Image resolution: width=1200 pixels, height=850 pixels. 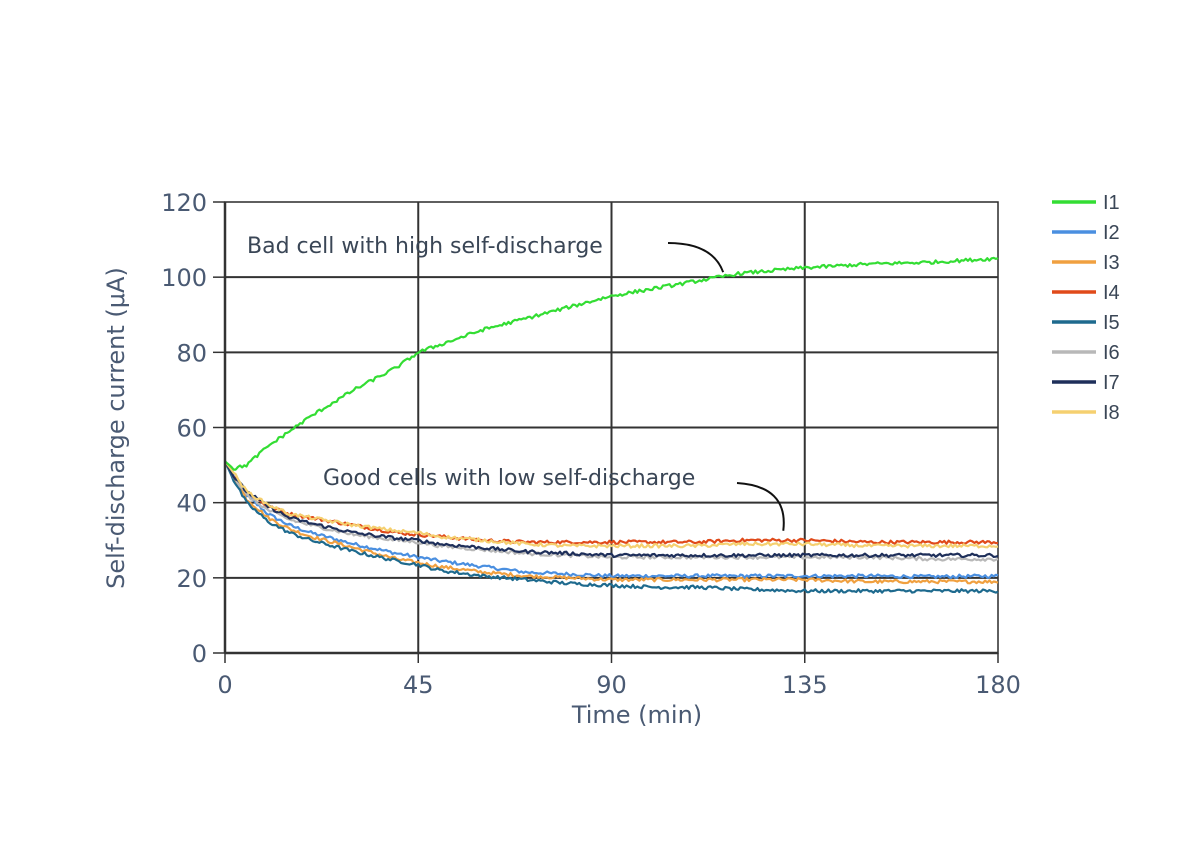 What do you see at coordinates (805, 685) in the screenshot?
I see `x-tick-label-135: 135` at bounding box center [805, 685].